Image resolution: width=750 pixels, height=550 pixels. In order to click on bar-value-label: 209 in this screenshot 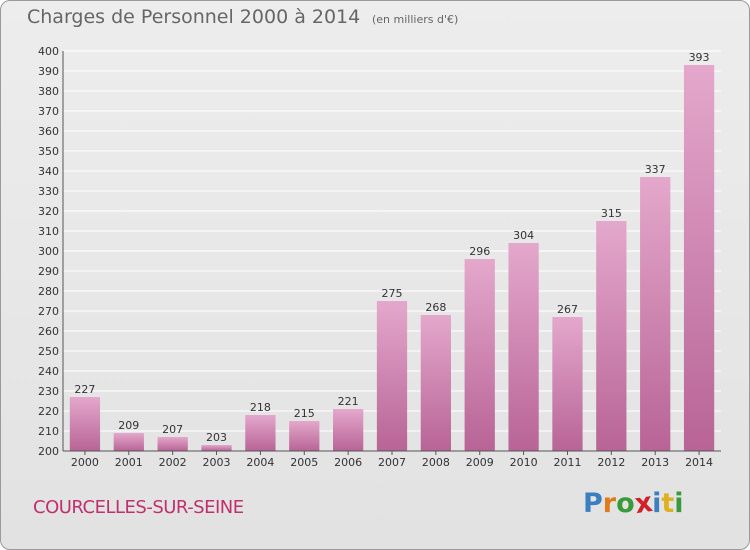, I will do `click(128, 425)`.